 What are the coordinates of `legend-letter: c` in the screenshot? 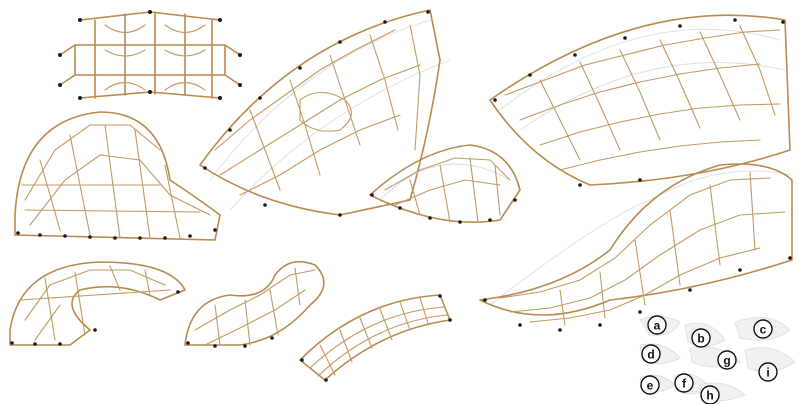 It's located at (763, 330).